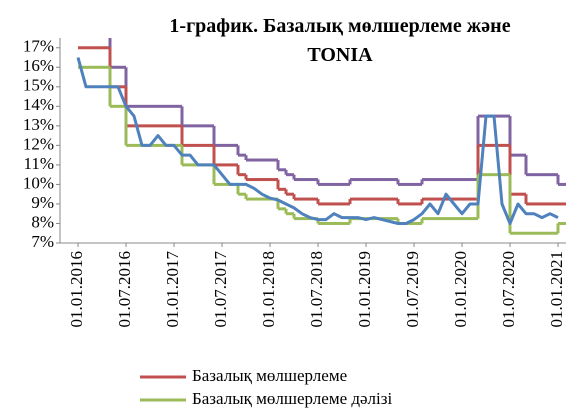 The image size is (568, 410). Describe the element at coordinates (412, 289) in the screenshot. I see `x-tick-label: 01.07.2019` at that location.